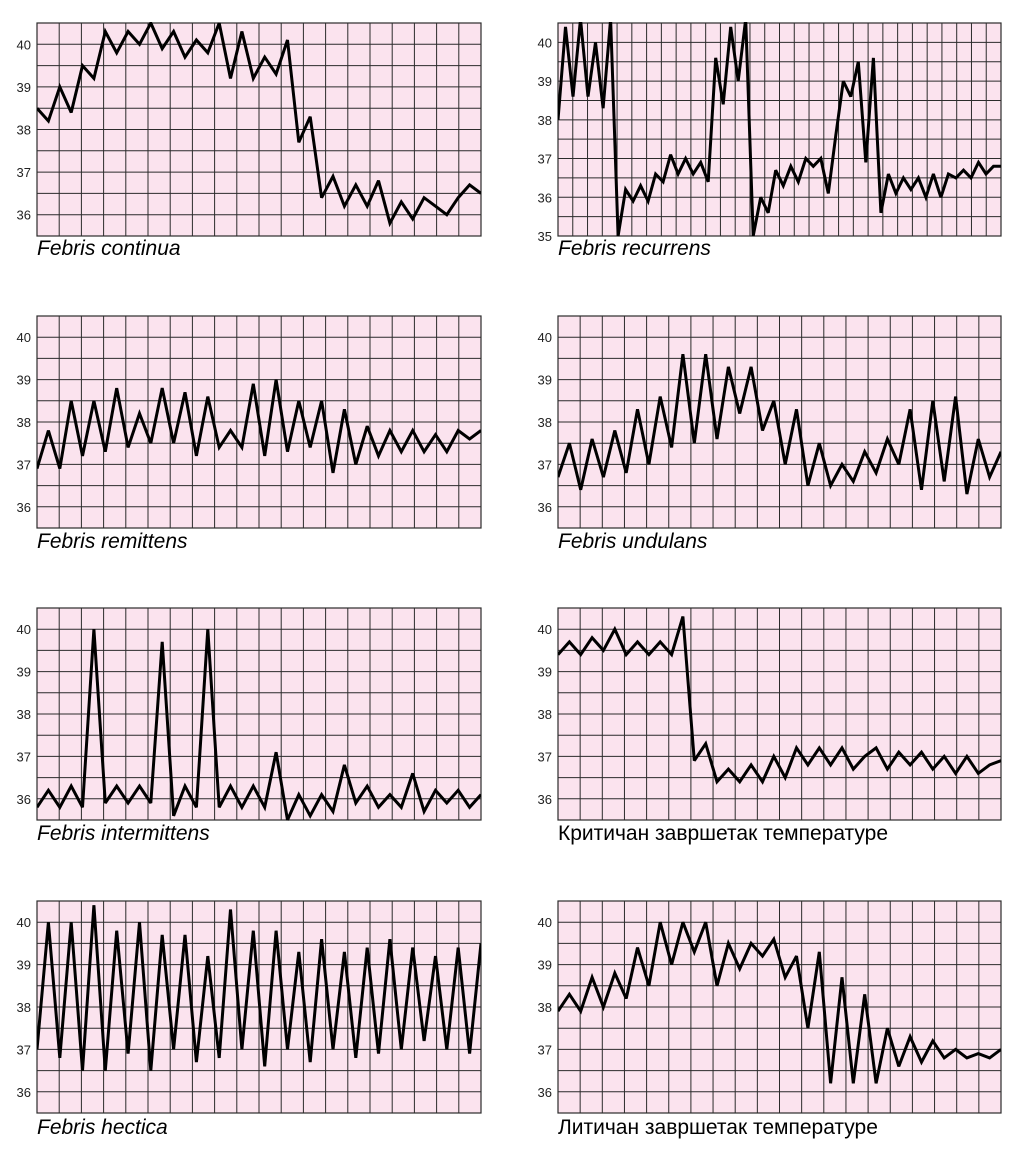  I want to click on chart-panel-5: 36 37 38 39 40 Febris intermittens, so click(249, 726).